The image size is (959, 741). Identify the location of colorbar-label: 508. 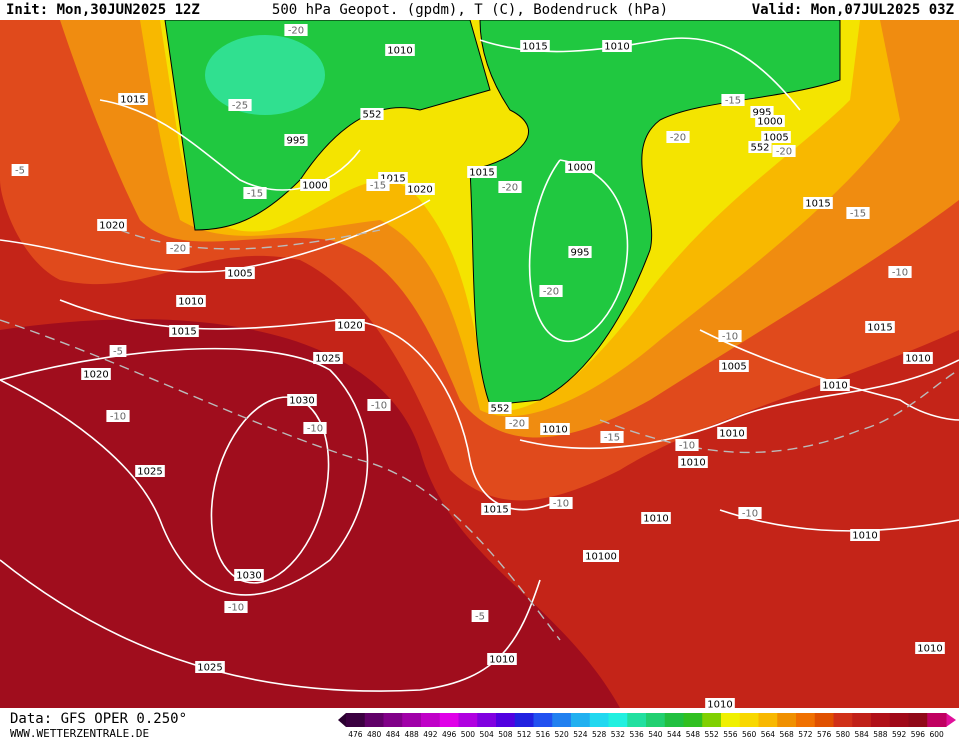
(505, 734).